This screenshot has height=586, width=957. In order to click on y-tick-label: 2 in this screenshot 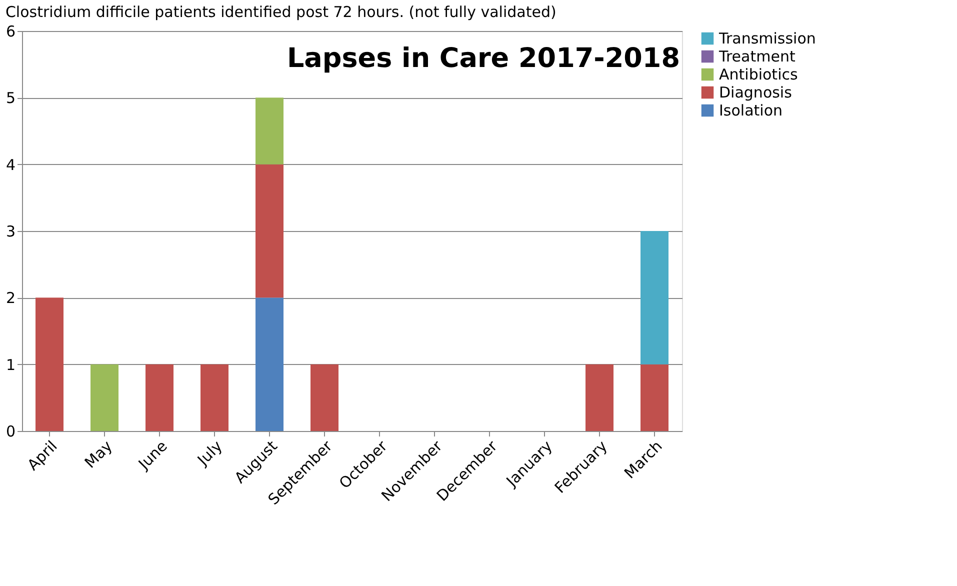, I will do `click(11, 298)`.